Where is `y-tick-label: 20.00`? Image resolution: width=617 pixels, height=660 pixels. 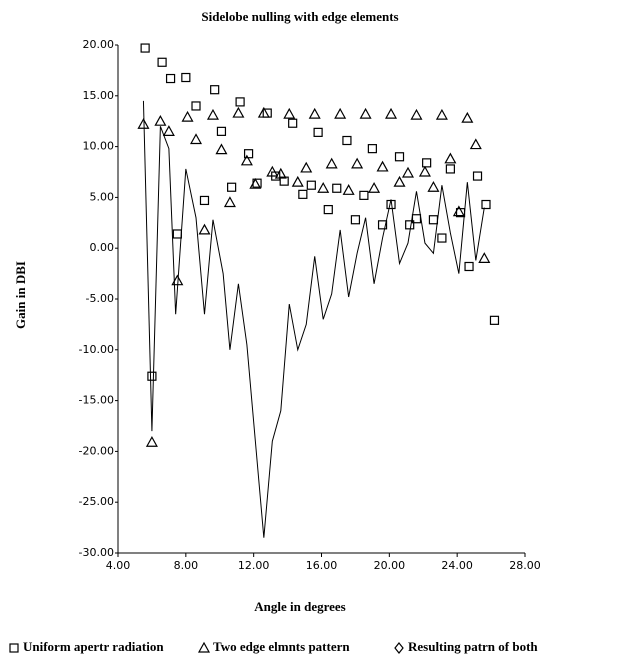 y-tick-label: 20.00 is located at coordinates (99, 44).